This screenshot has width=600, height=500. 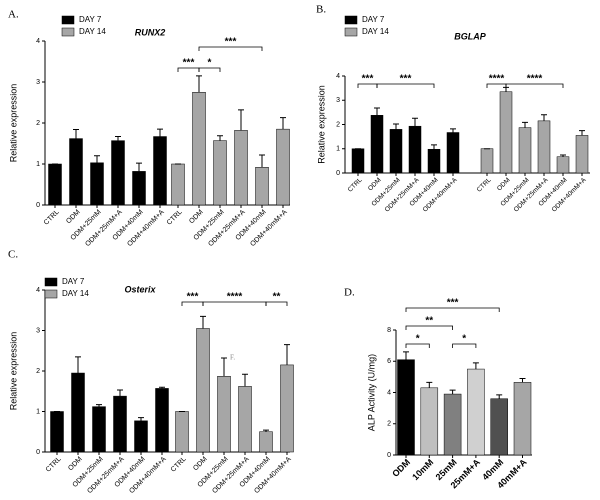 I want to click on legend-label: DAY 7, so click(x=90, y=19).